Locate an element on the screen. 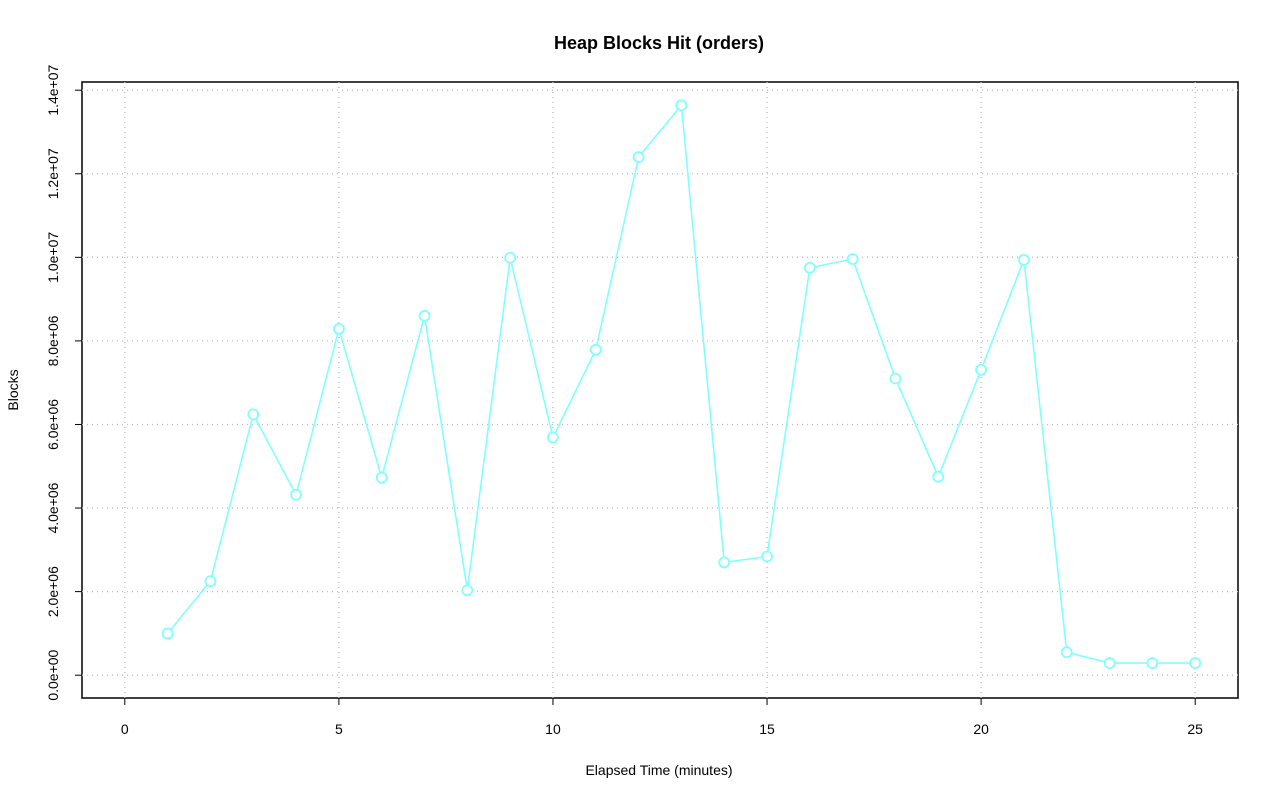  x-tick-label: 5 is located at coordinates (339, 729).